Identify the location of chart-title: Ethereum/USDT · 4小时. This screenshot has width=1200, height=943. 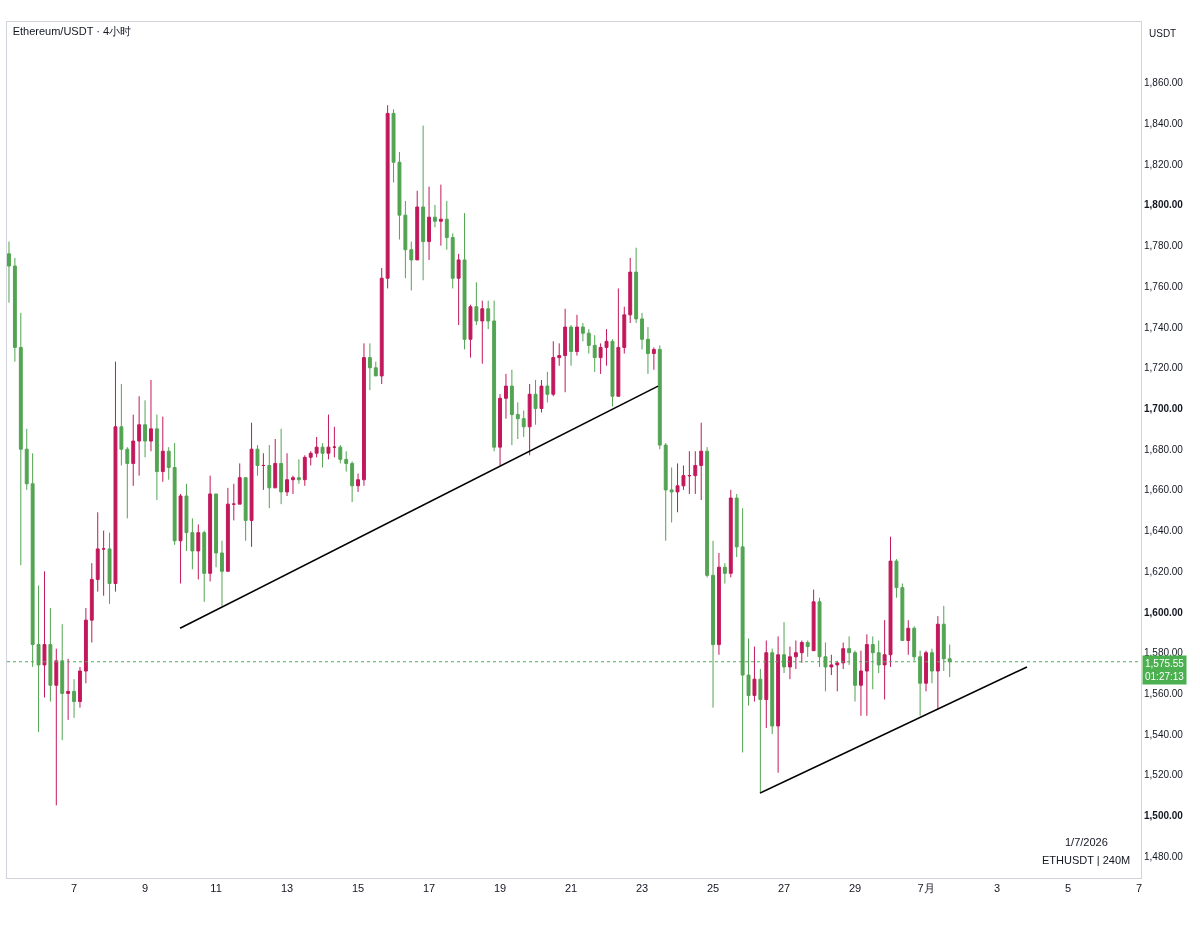
(72, 30).